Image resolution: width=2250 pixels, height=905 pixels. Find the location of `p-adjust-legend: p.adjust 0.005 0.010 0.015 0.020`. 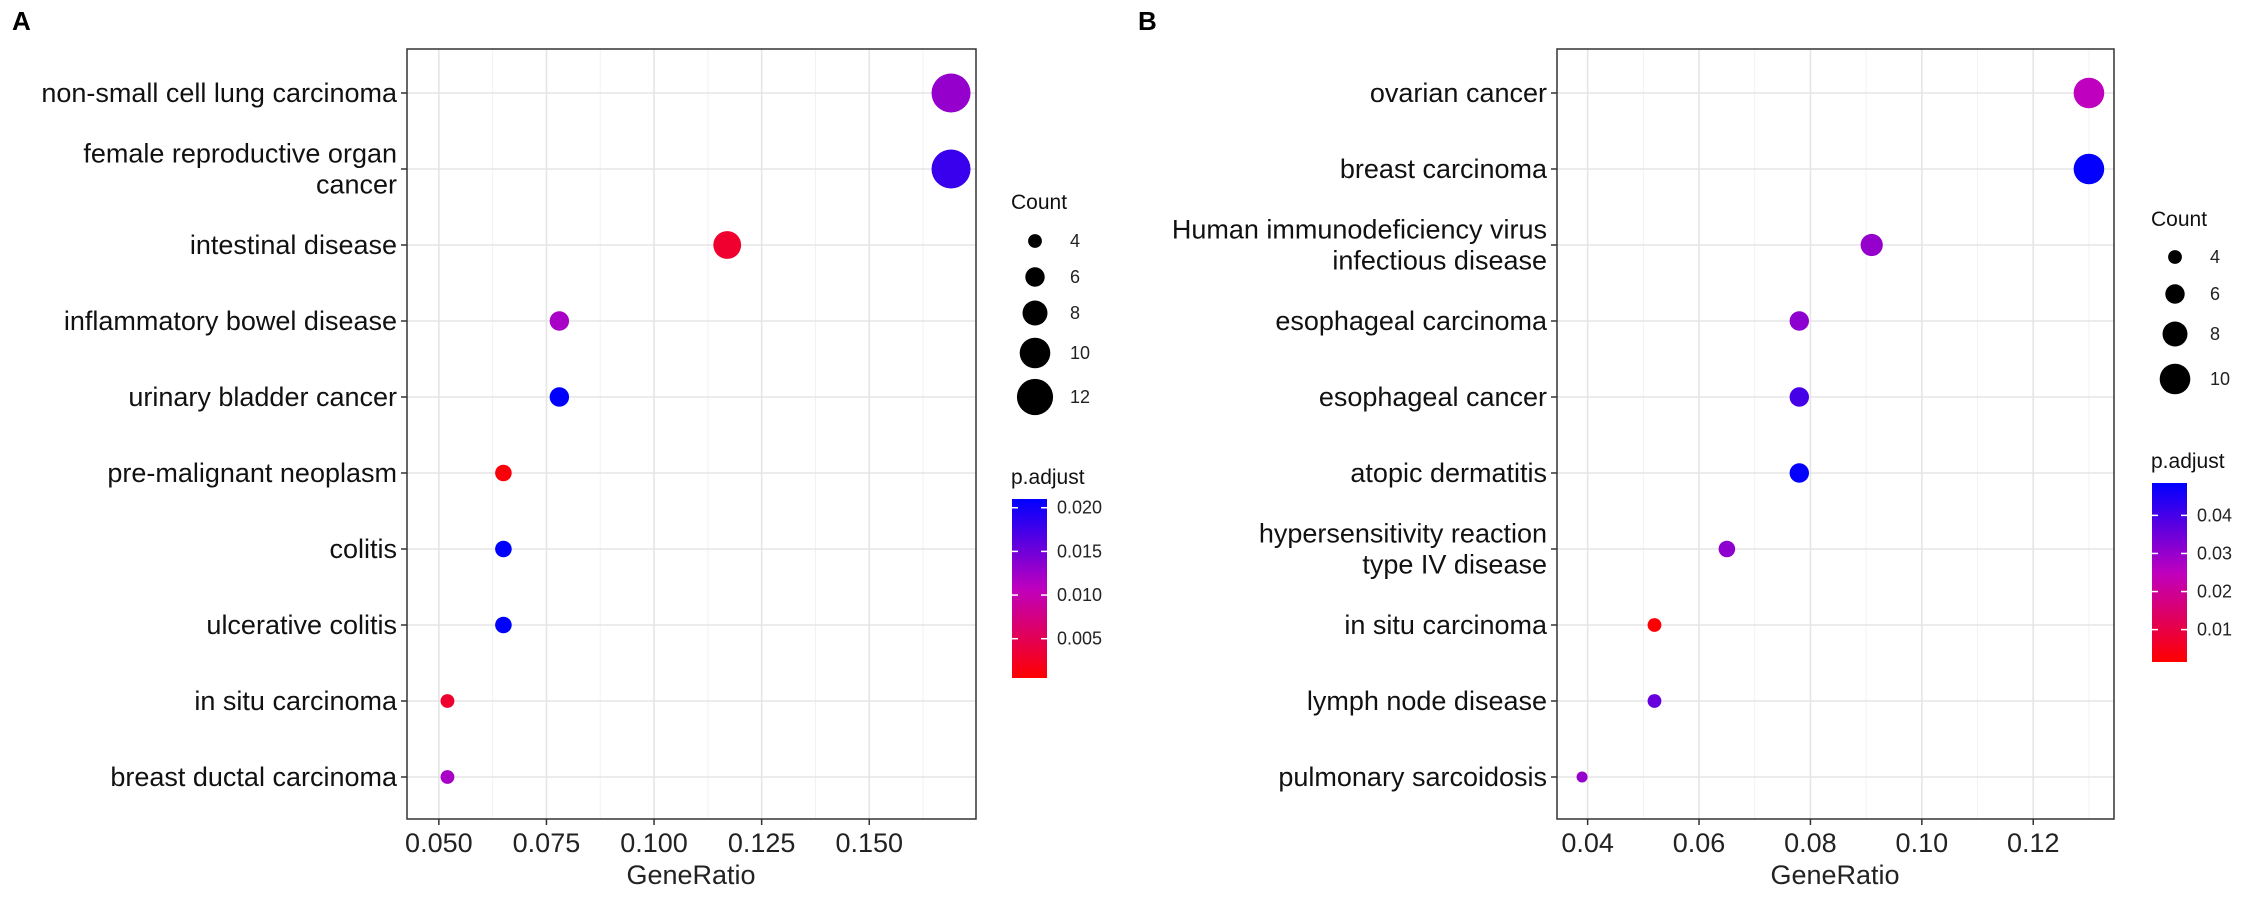

p-adjust-legend: p.adjust 0.005 0.010 0.015 0.020 is located at coordinates (1056, 572).